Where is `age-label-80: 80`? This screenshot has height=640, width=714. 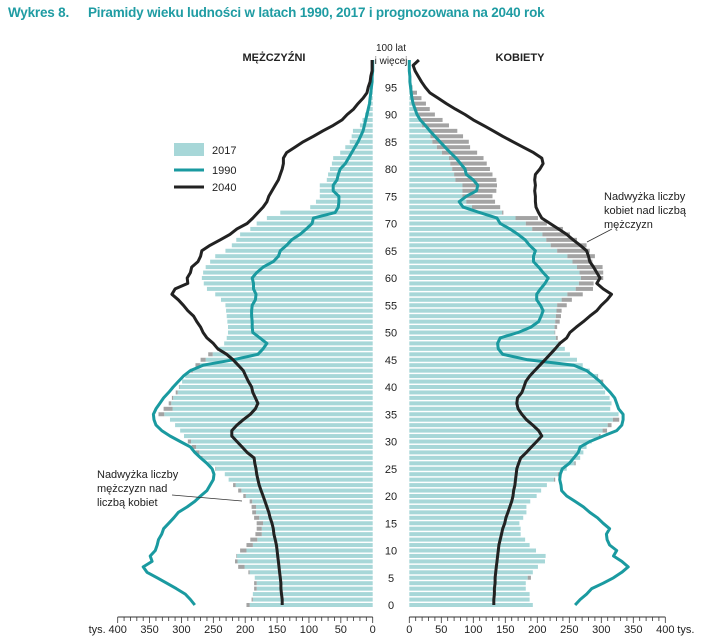 age-label-80: 80 is located at coordinates (391, 170).